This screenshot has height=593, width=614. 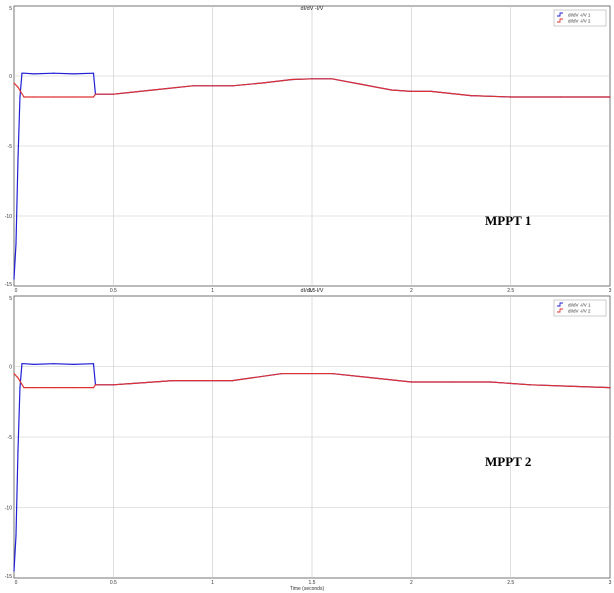 I want to click on y-tick-label: 0, so click(x=10, y=77).